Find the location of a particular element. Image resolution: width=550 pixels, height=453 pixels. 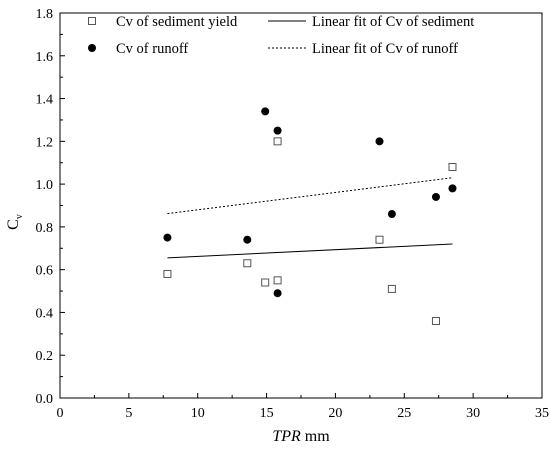

x-axis-title: TPR mm is located at coordinates (301, 436).